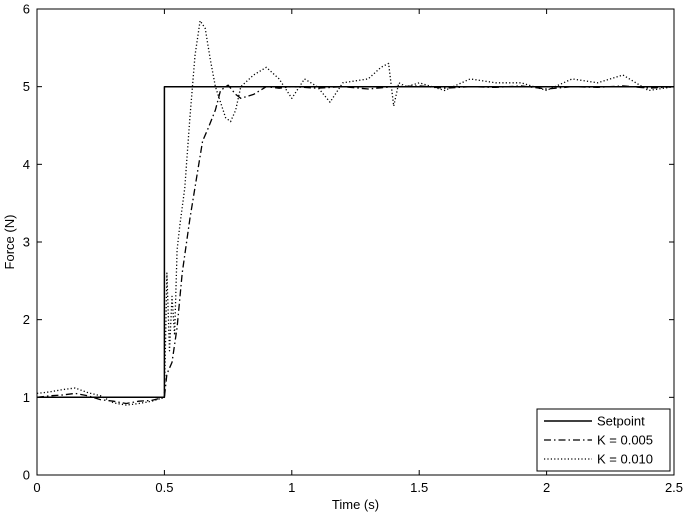 The image size is (686, 515). Describe the element at coordinates (621, 421) in the screenshot. I see `legend-label: Setpoint` at that location.